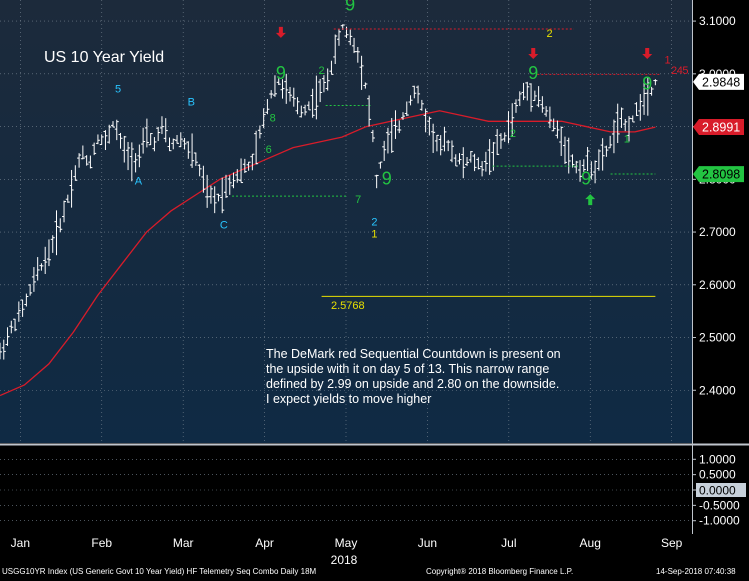 This screenshot has width=749, height=581. I want to click on x-tick-label: May, so click(346, 543).